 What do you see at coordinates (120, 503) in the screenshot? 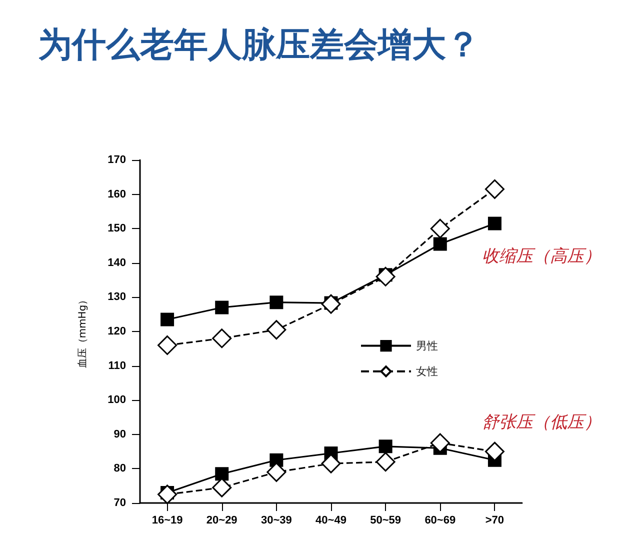
I see `y-tick-label: 70` at bounding box center [120, 503].